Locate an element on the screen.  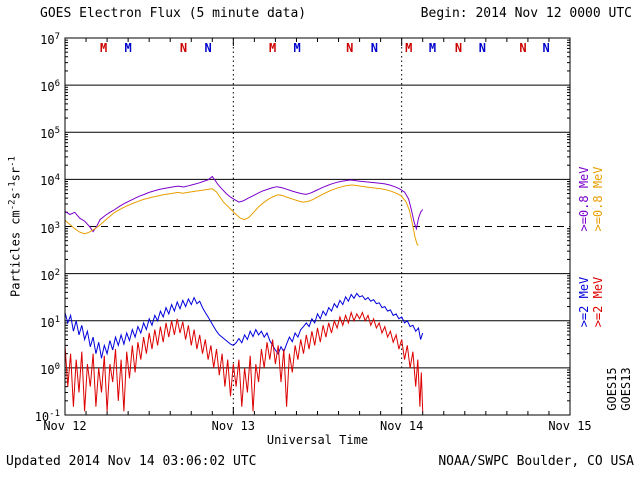
y-tick-label: 10⁷ is located at coordinates (50, 39).